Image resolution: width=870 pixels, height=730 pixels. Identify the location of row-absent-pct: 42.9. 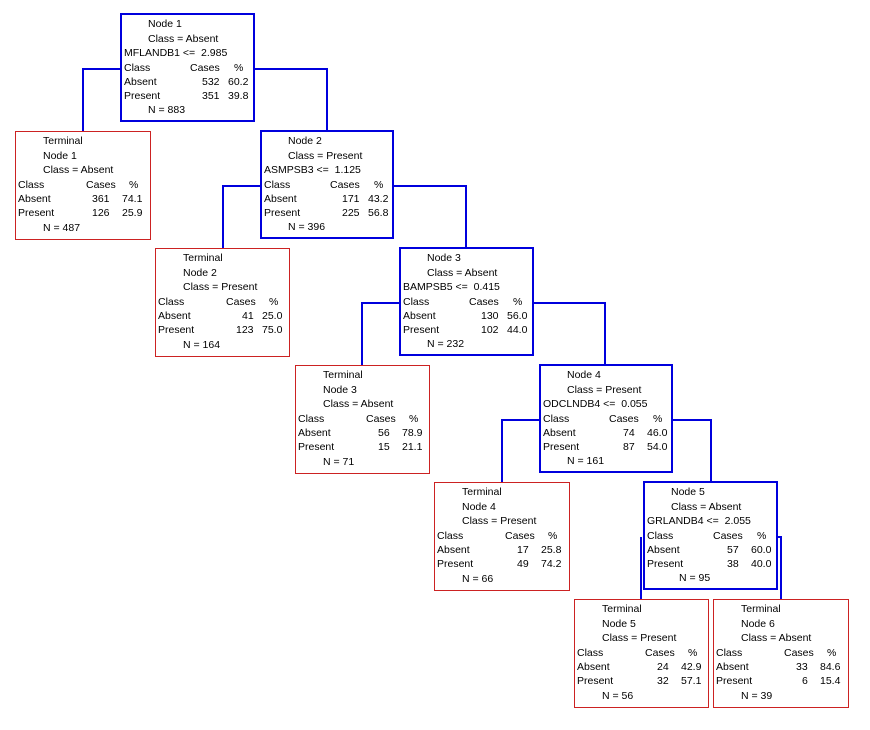
(691, 667).